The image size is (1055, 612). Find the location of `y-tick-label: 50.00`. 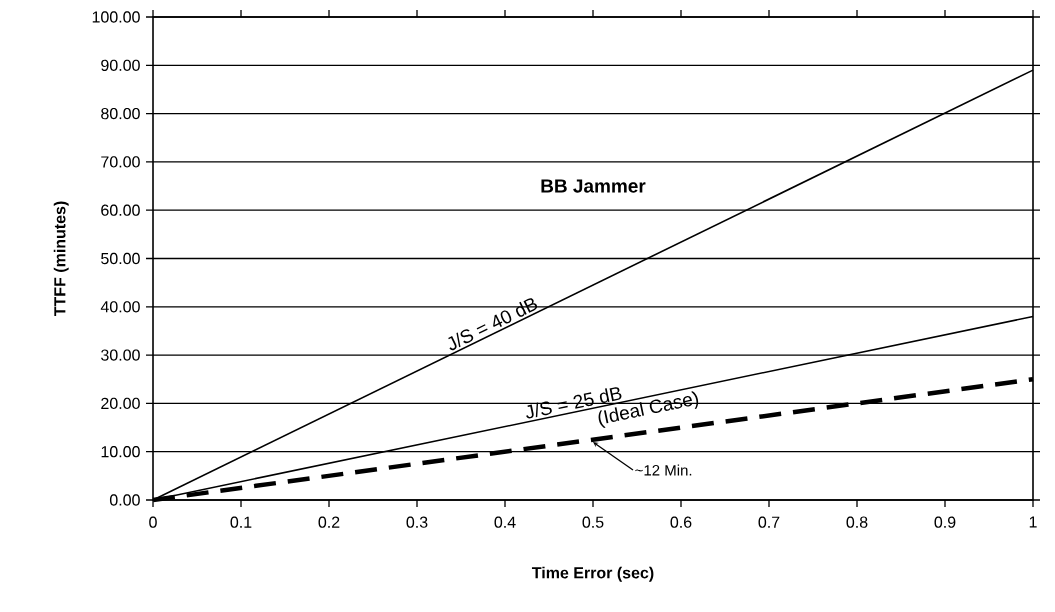

y-tick-label: 50.00 is located at coordinates (120, 258).